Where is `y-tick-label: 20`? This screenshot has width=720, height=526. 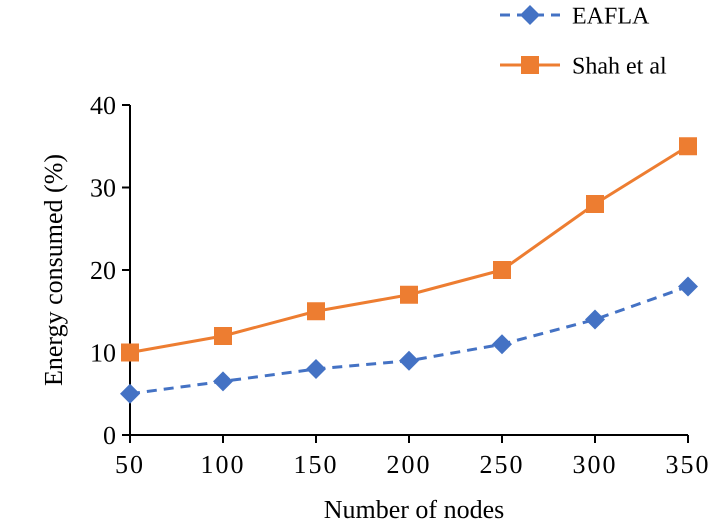
y-tick-label: 20 is located at coordinates (103, 271).